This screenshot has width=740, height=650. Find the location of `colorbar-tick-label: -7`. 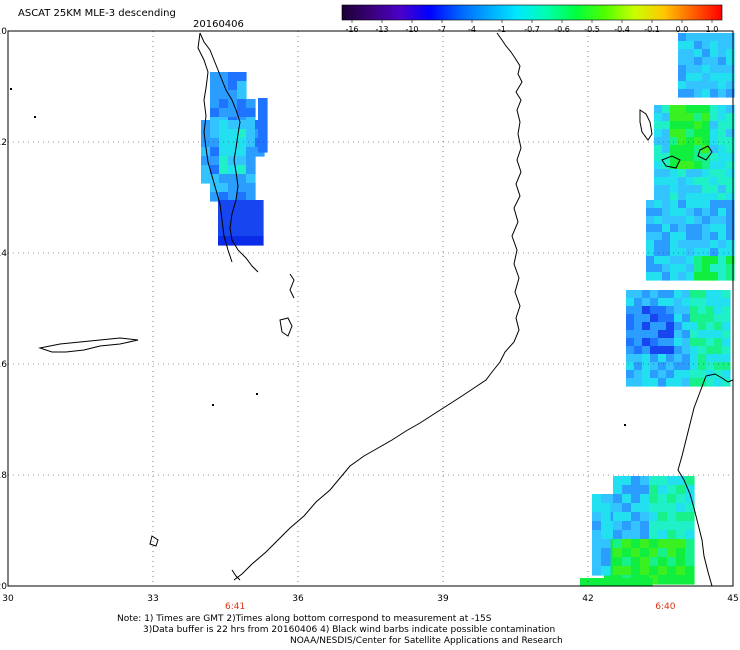

colorbar-tick-label: -7 is located at coordinates (442, 29).